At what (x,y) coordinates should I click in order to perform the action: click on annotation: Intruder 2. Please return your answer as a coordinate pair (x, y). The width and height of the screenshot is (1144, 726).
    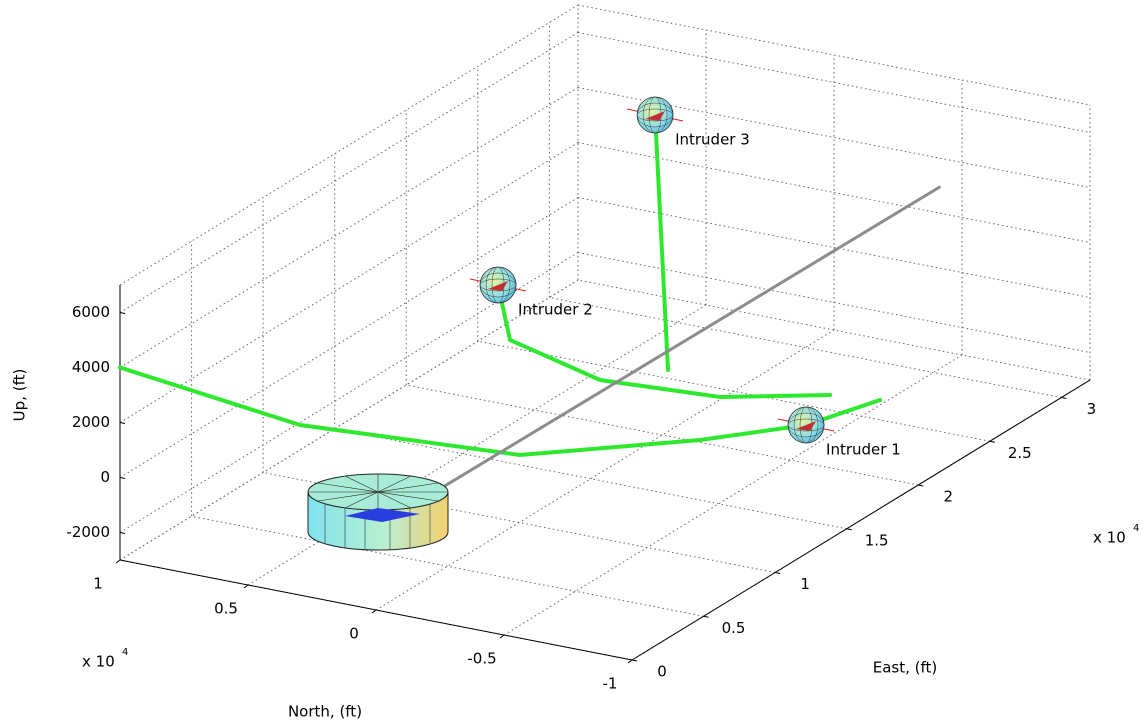
    Looking at the image, I should click on (555, 310).